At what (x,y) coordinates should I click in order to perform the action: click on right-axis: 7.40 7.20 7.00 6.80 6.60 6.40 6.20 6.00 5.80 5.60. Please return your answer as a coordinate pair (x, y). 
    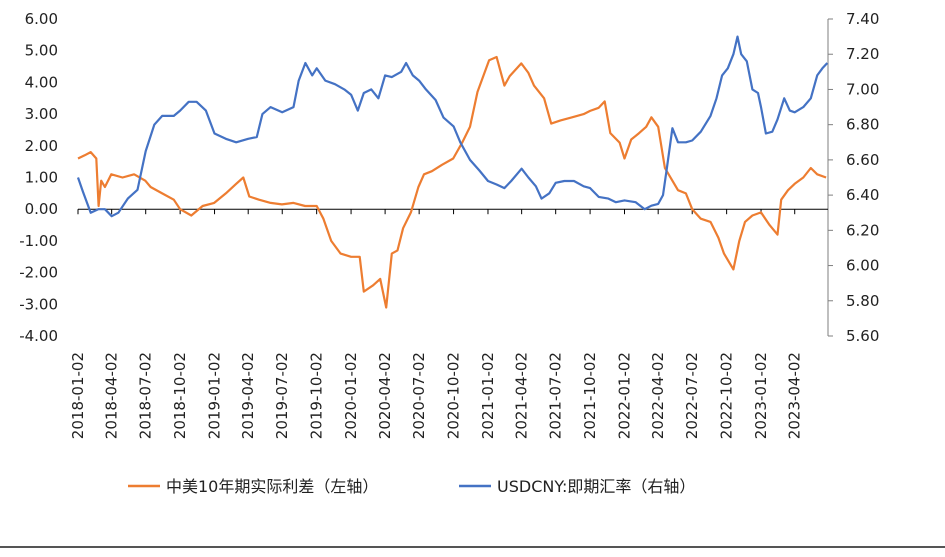
    Looking at the image, I should click on (853, 177).